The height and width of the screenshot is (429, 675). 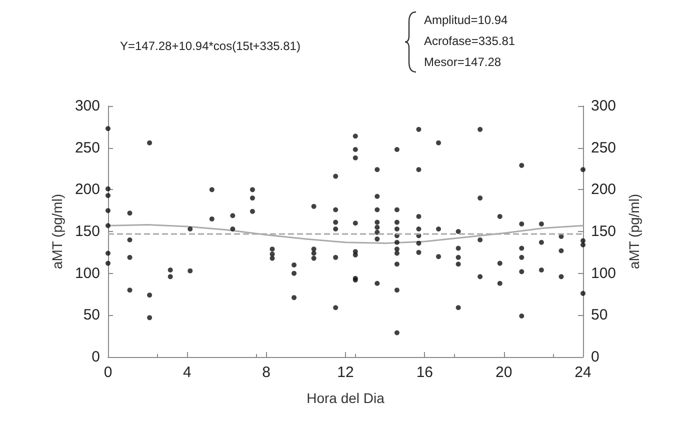 What do you see at coordinates (57, 232) in the screenshot?
I see `y-axis-title: aMT (pg/ml)` at bounding box center [57, 232].